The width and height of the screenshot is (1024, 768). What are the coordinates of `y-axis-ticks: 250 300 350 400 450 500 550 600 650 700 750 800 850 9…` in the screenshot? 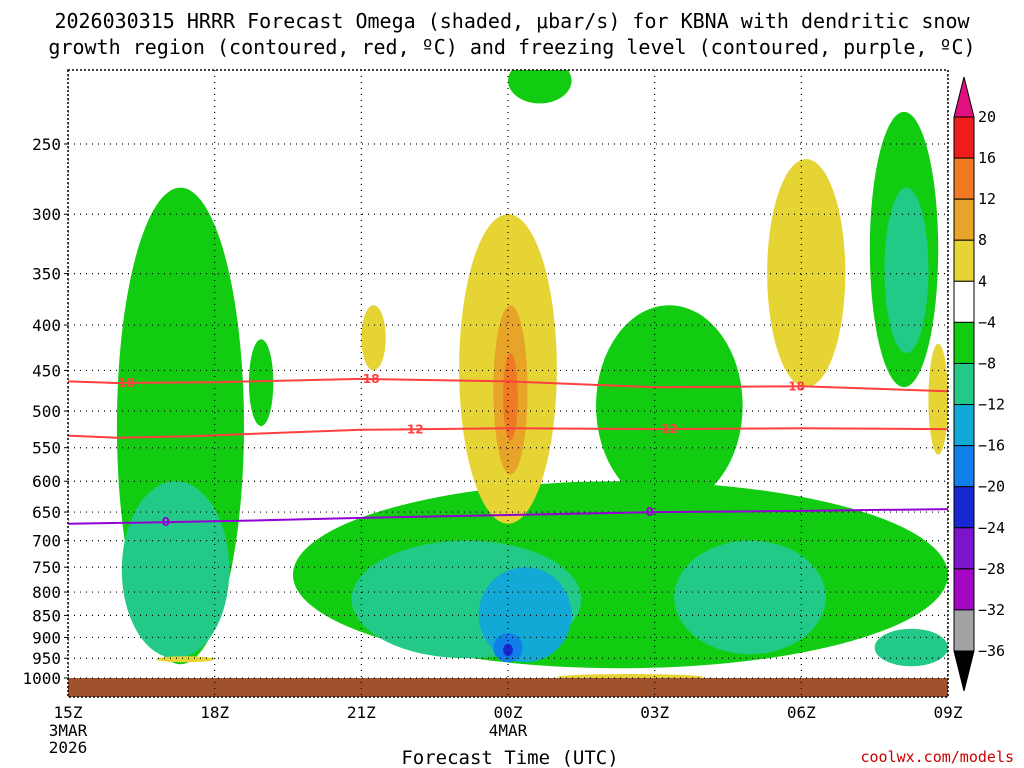 It's located at (45, 411).